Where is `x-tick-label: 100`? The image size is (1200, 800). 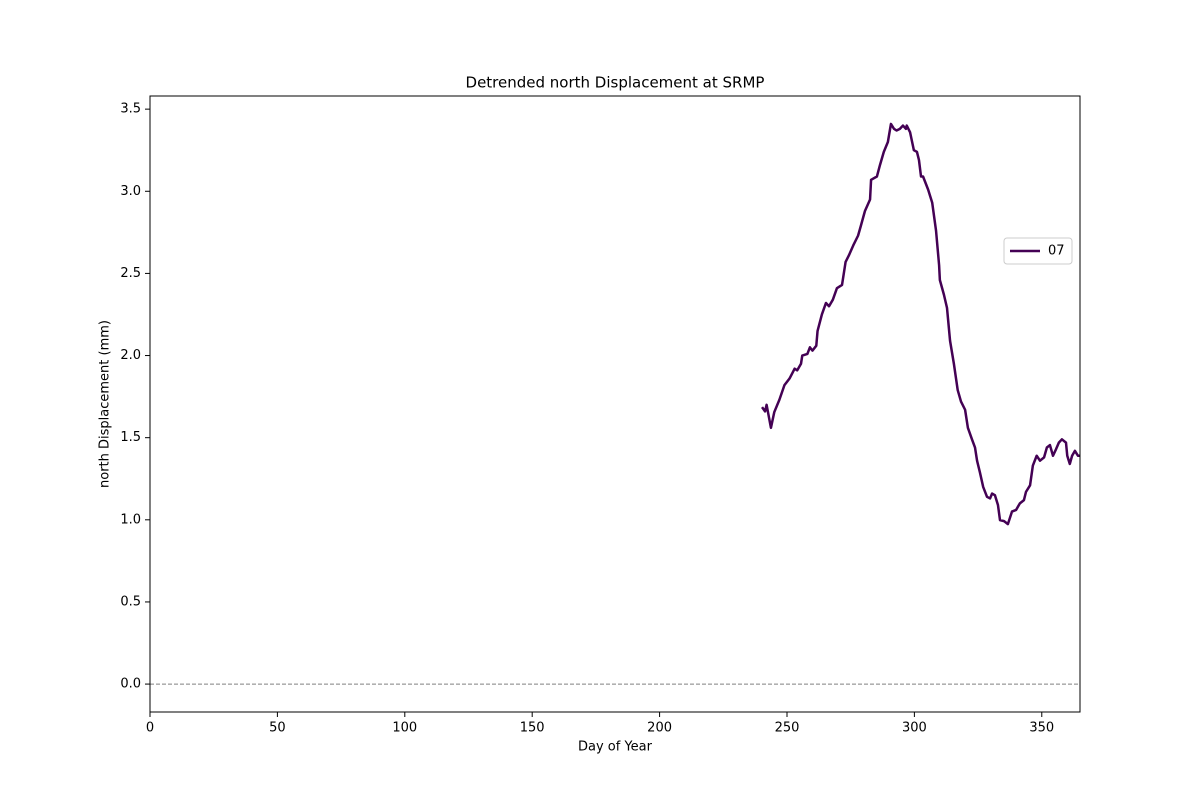
x-tick-label: 100 is located at coordinates (404, 728).